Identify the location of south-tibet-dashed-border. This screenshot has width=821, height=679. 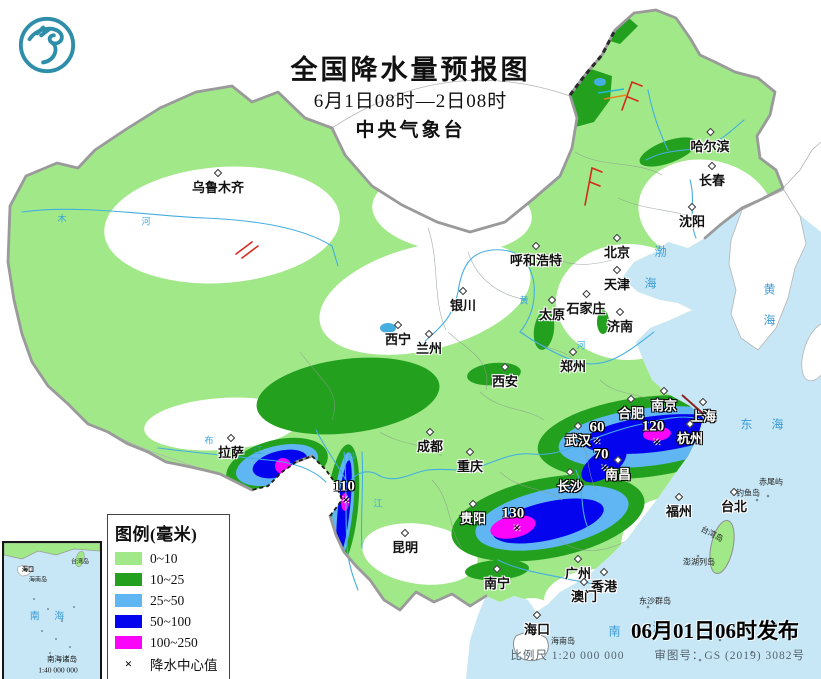
(297, 485).